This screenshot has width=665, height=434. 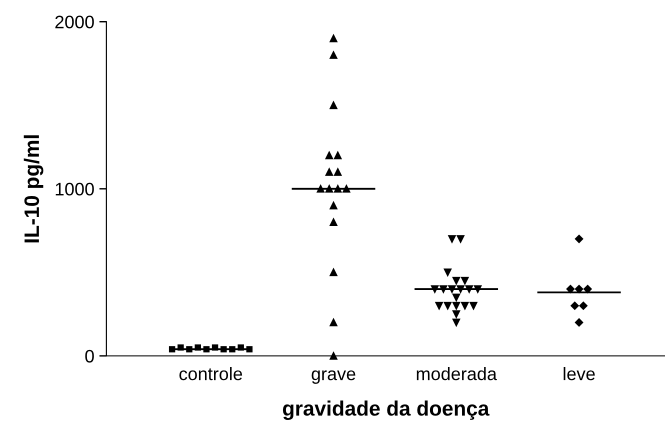 What do you see at coordinates (74, 22) in the screenshot?
I see `y-tick-label: 2000` at bounding box center [74, 22].